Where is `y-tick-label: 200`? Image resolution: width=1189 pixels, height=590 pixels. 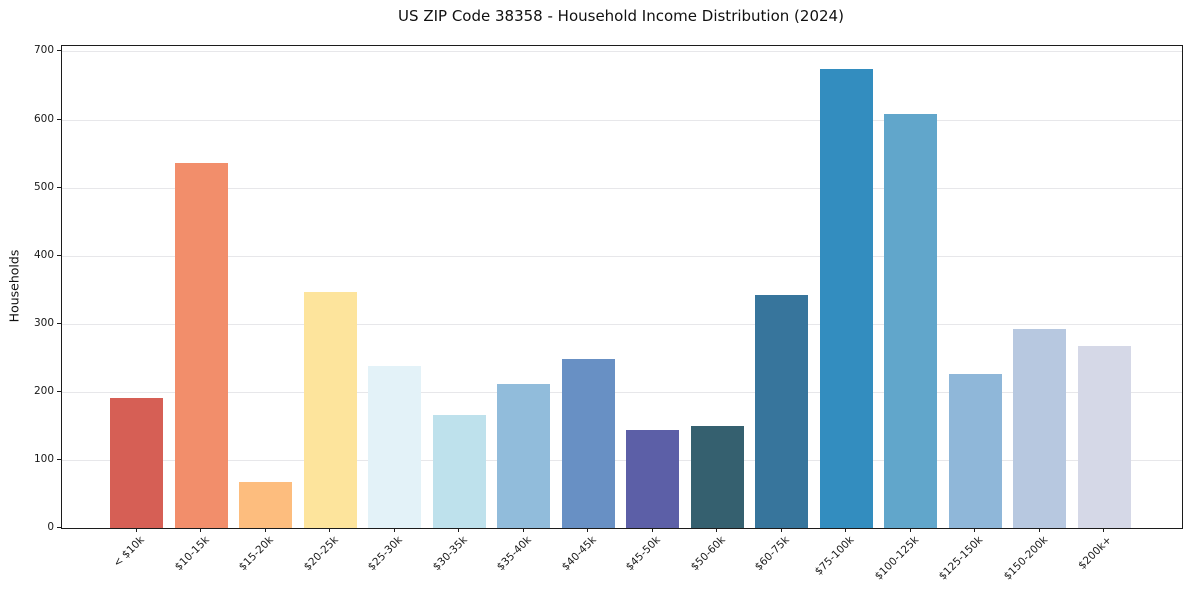
y-tick-label: 200 is located at coordinates (43, 390).